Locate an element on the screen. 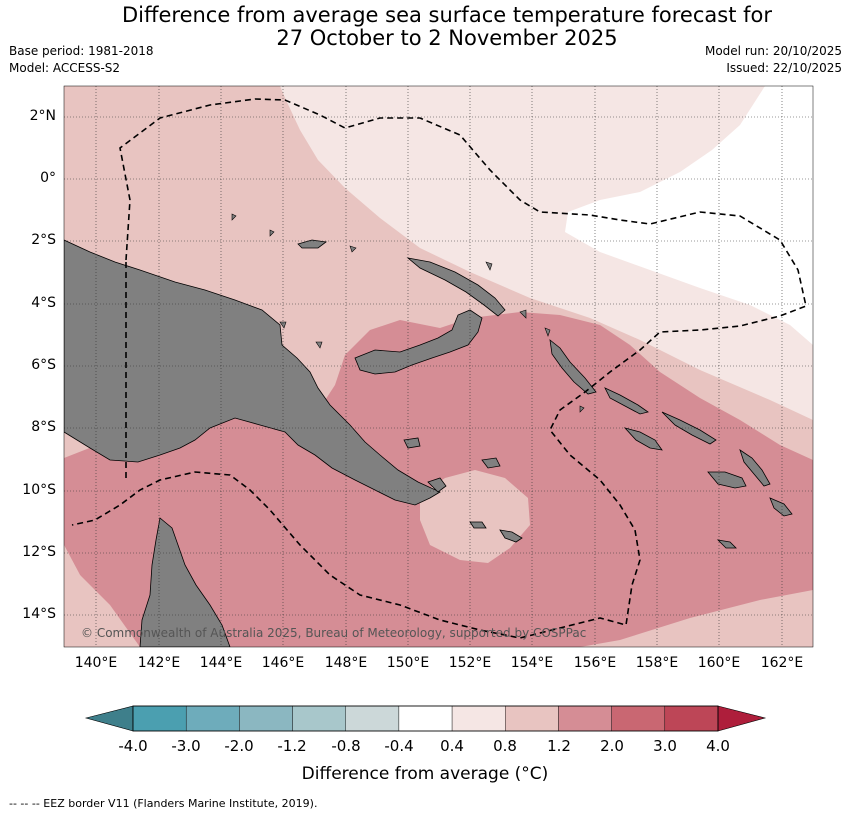 The height and width of the screenshot is (816, 850). base-period: Base period: 1981-2018 is located at coordinates (81, 51).